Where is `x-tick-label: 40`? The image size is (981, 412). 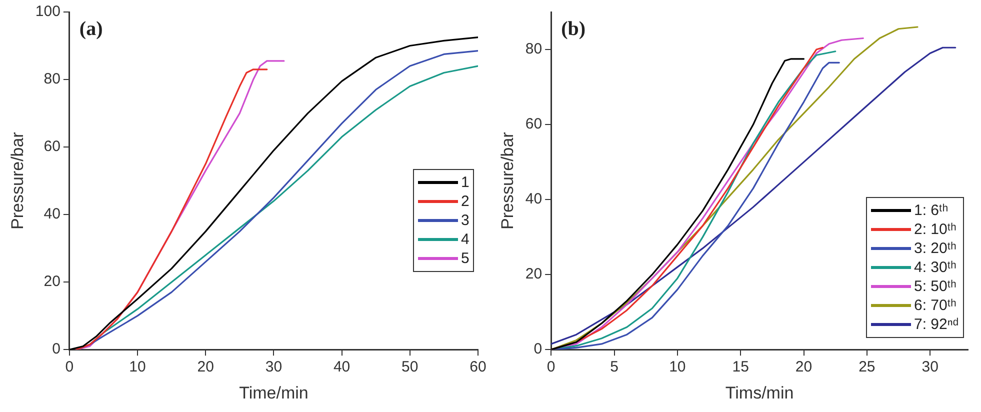
x-tick-label: 40 is located at coordinates (341, 367).